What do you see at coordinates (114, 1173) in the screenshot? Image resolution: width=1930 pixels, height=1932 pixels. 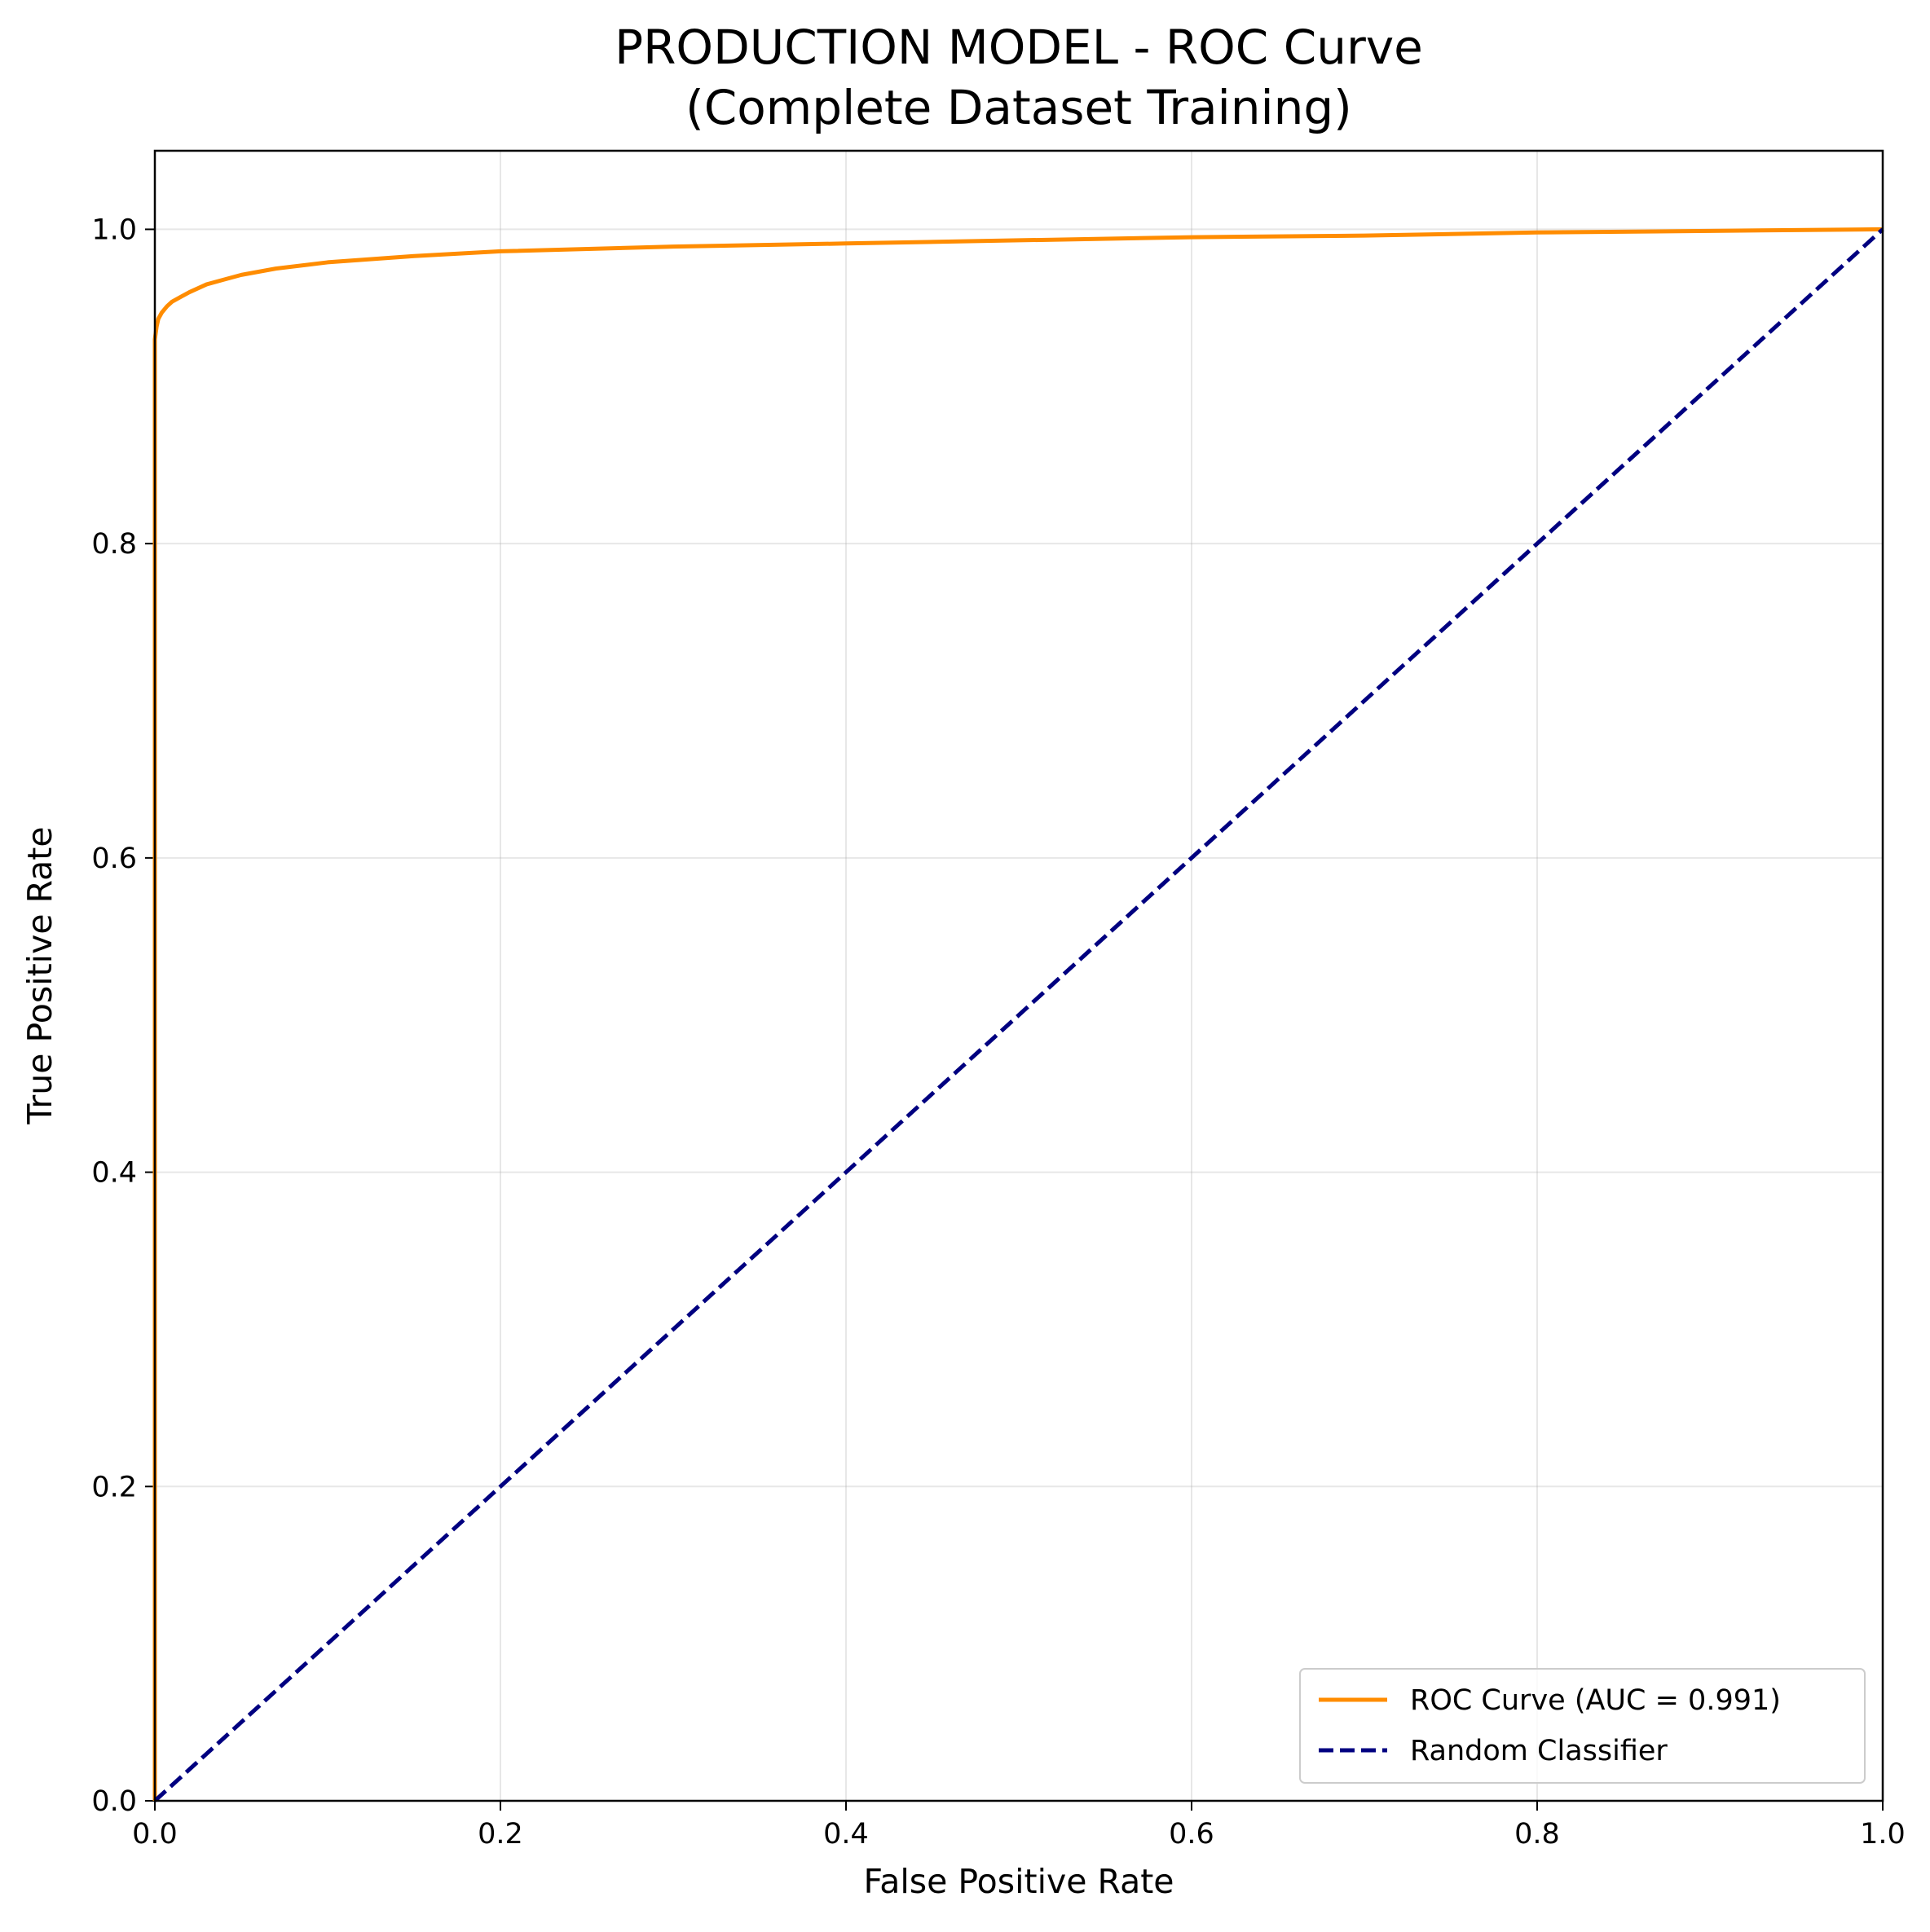 I see `y-tick-label: 0.4` at bounding box center [114, 1173].